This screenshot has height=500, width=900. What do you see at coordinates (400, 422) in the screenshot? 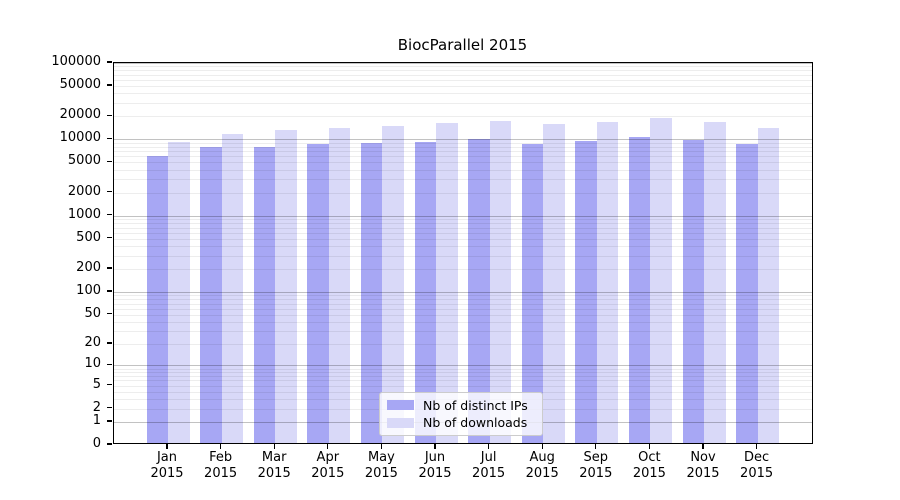
I see `legend-swatch-downloads` at bounding box center [400, 422].